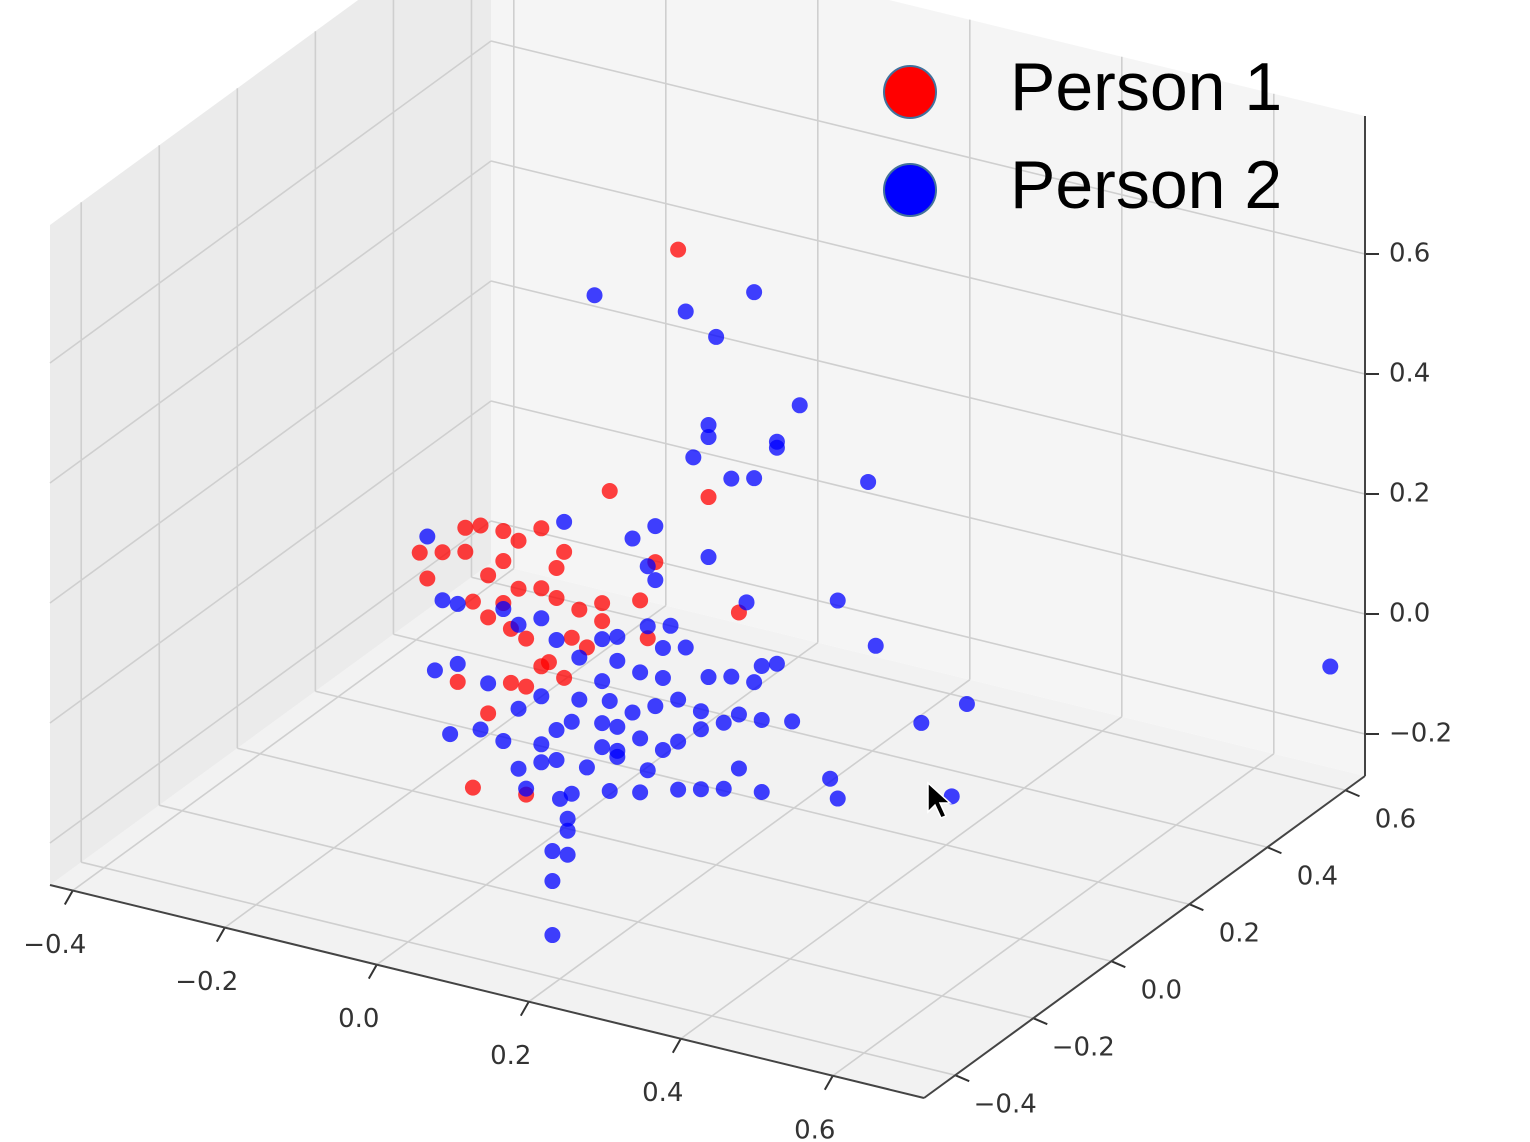  I want to click on z-tick-label: 0.2, so click(1409, 494).